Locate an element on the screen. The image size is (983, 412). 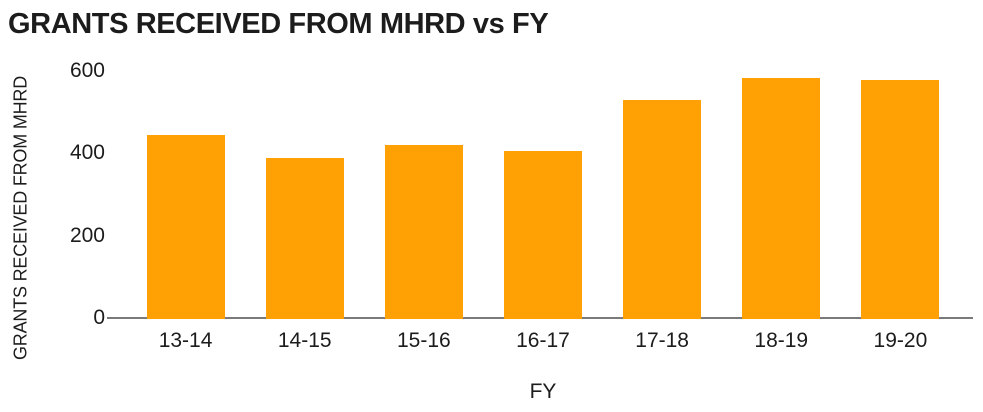
x-tick-label-15-16: 15-16 is located at coordinates (423, 340).